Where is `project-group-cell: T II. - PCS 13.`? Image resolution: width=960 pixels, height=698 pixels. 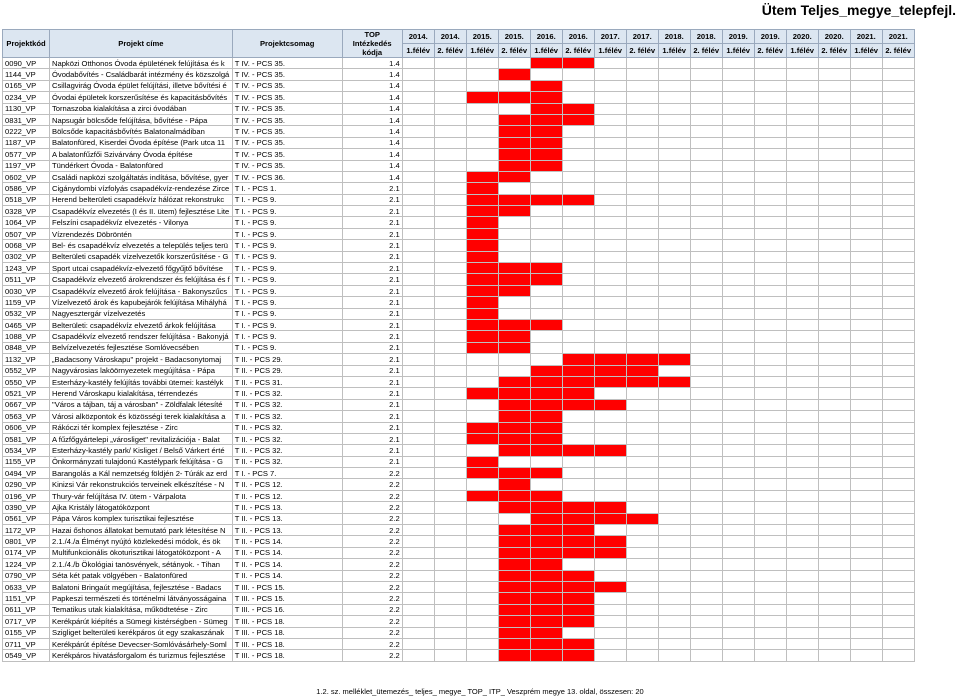 project-group-cell: T II. - PCS 13. is located at coordinates (287, 519).